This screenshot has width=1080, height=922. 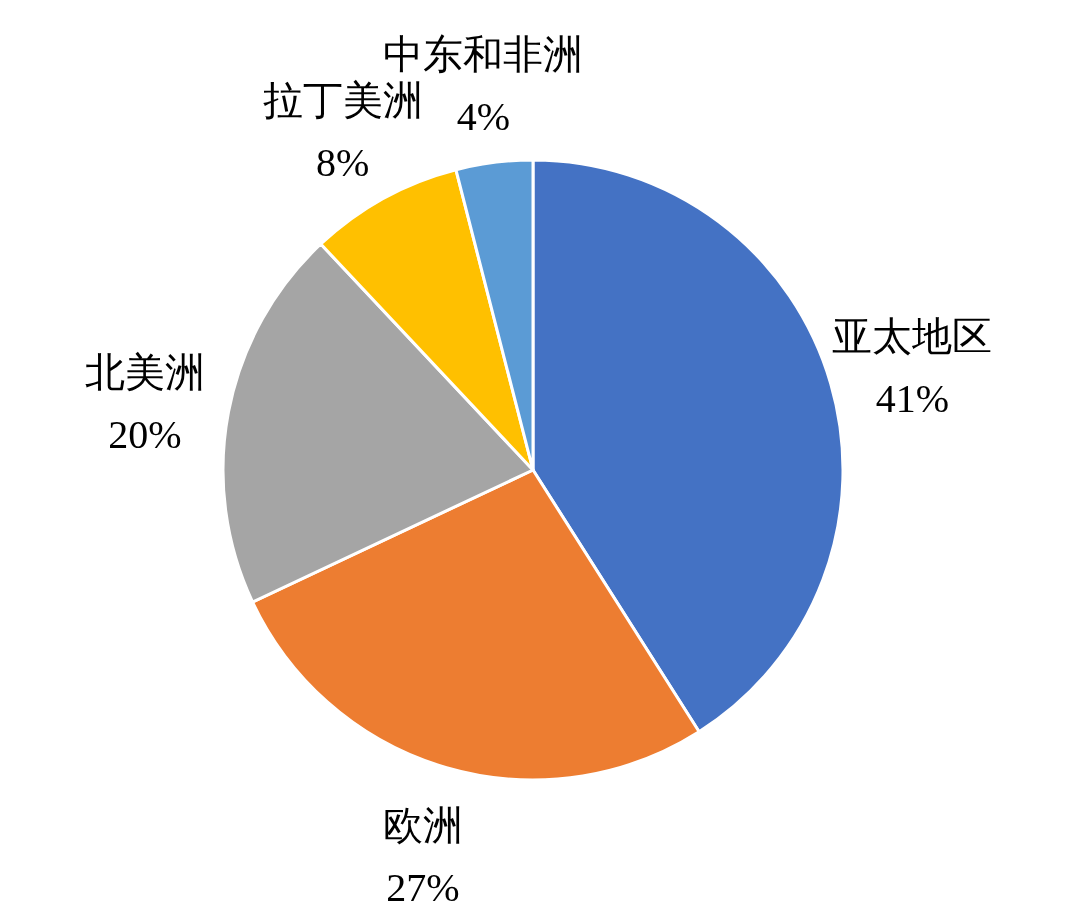 What do you see at coordinates (483, 117) in the screenshot?
I see `data-label: 4%` at bounding box center [483, 117].